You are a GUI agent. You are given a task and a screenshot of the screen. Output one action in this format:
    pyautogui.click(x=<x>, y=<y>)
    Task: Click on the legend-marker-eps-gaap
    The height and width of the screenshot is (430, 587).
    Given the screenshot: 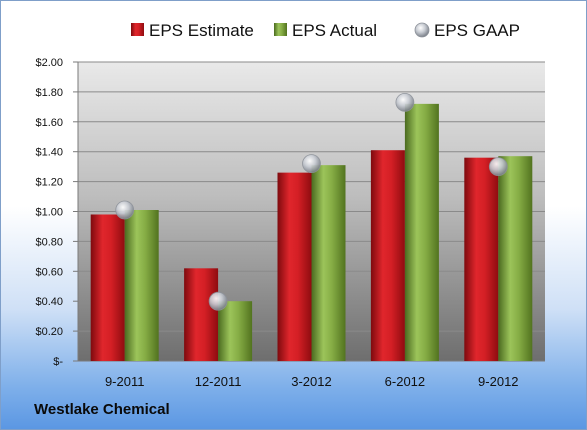 What is the action you would take?
    pyautogui.click(x=422, y=30)
    